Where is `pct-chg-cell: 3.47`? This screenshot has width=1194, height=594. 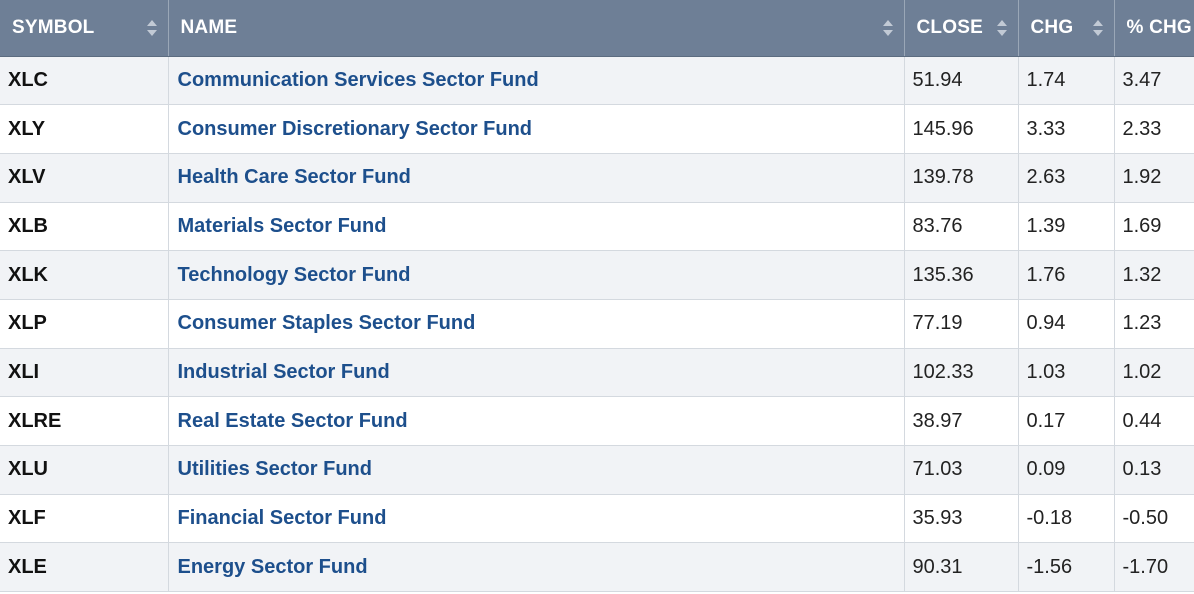
pct-chg-cell: 3.47 is located at coordinates (1154, 81).